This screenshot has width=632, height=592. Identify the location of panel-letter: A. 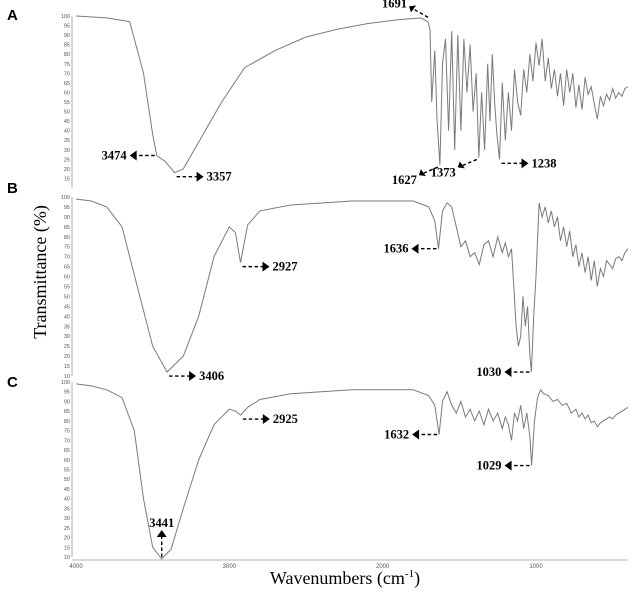
(12, 15).